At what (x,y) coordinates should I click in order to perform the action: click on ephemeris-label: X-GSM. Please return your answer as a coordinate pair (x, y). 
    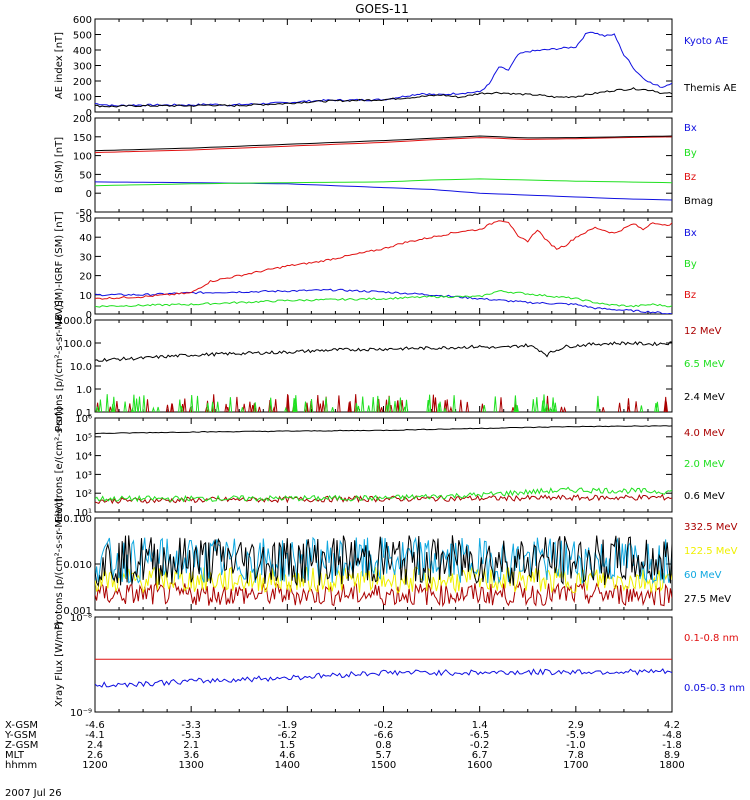
    Looking at the image, I should click on (21, 725).